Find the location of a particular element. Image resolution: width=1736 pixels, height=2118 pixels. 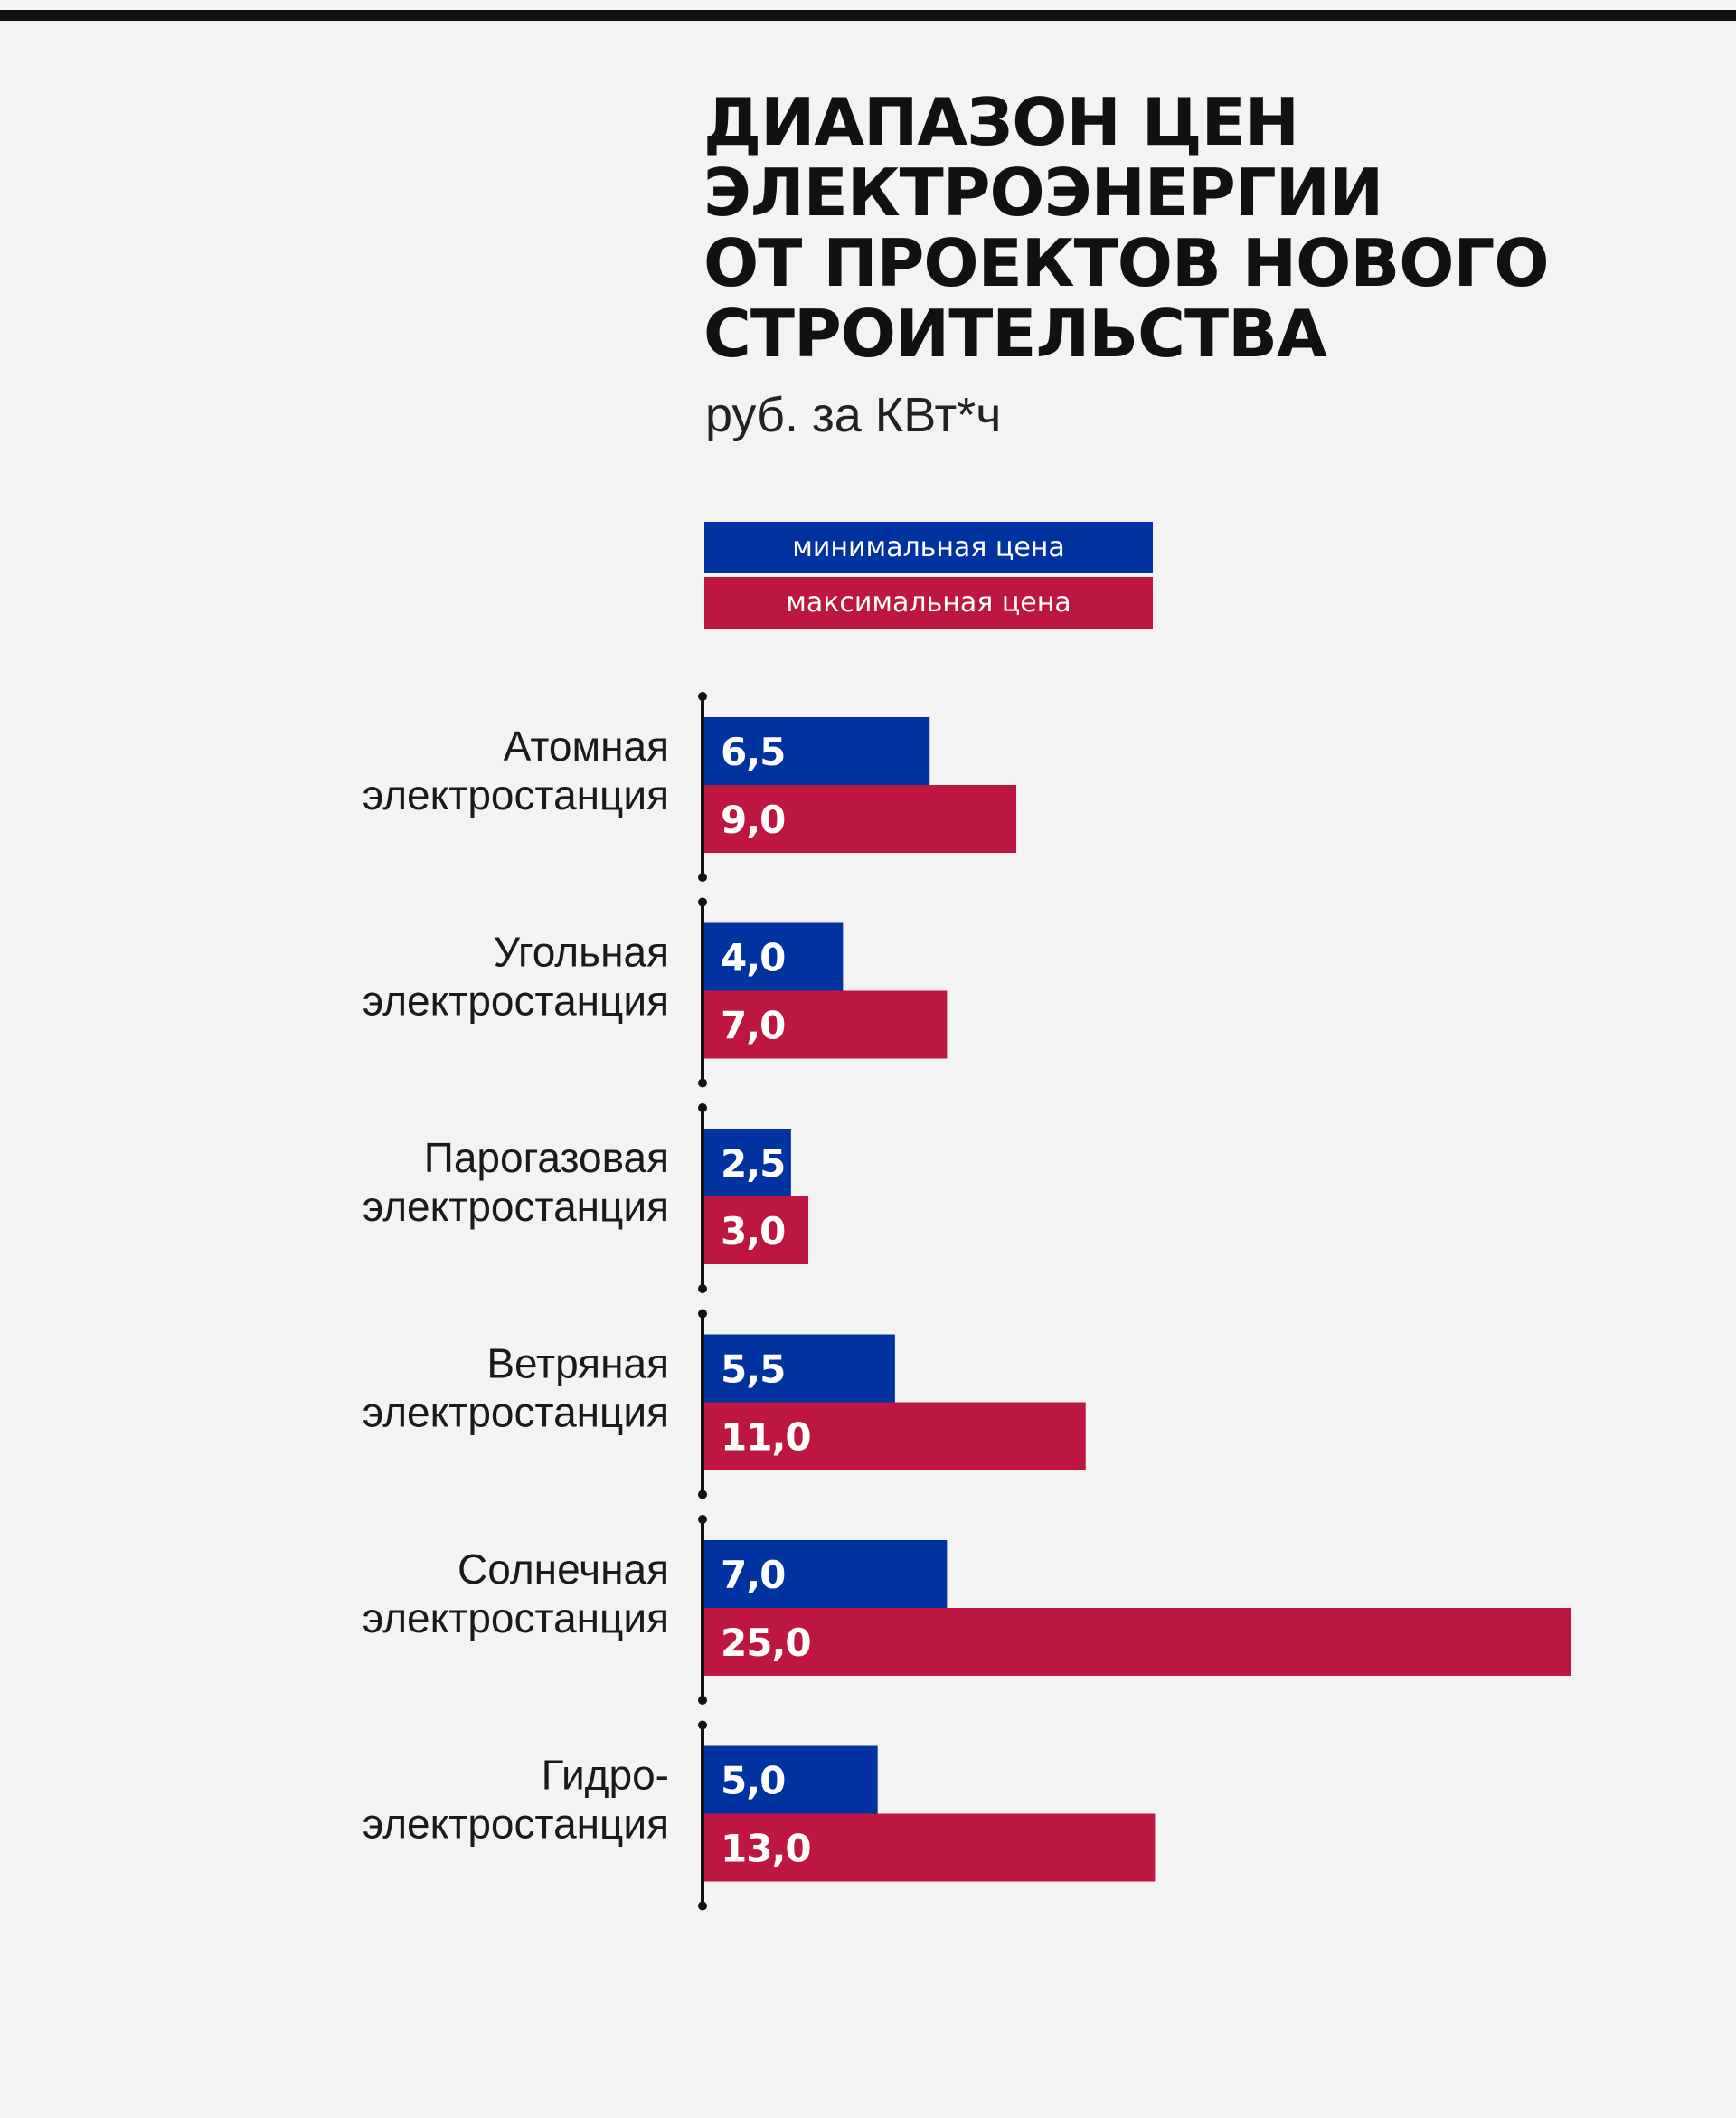

category-label: Гидро-электростанция is located at coordinates (516, 1800).